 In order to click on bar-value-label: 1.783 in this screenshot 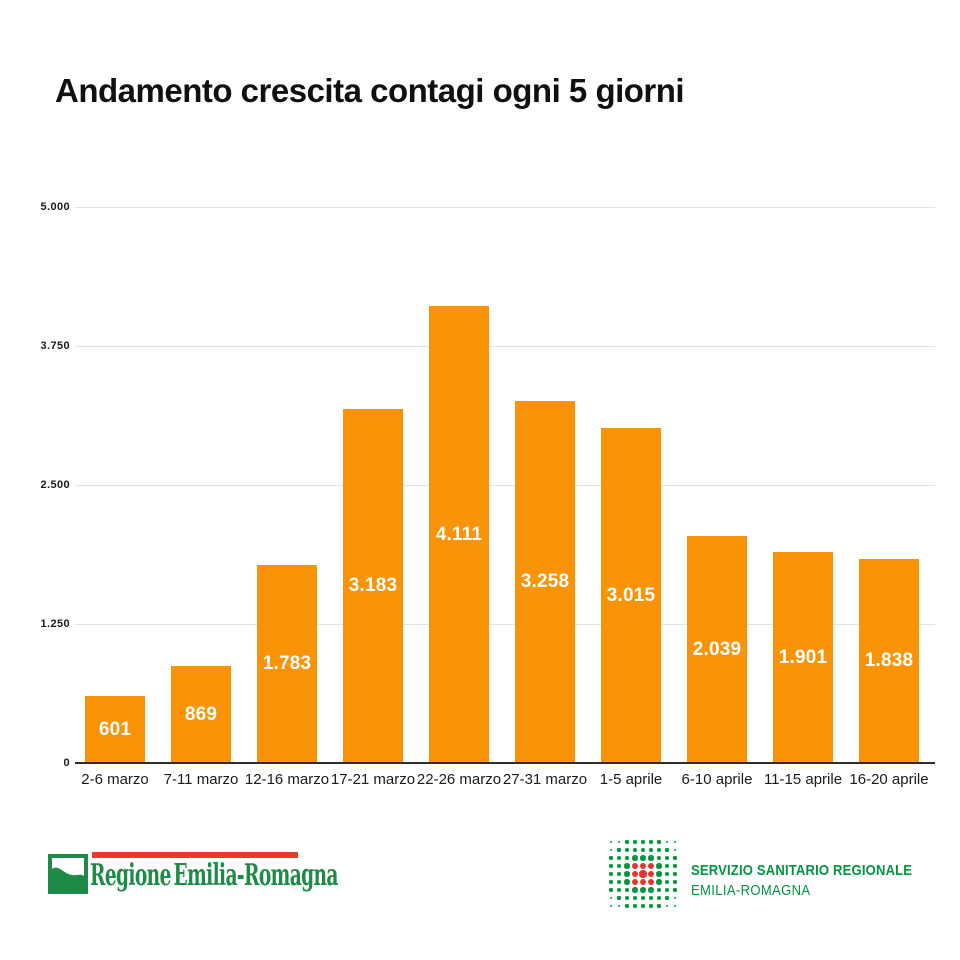, I will do `click(287, 663)`.